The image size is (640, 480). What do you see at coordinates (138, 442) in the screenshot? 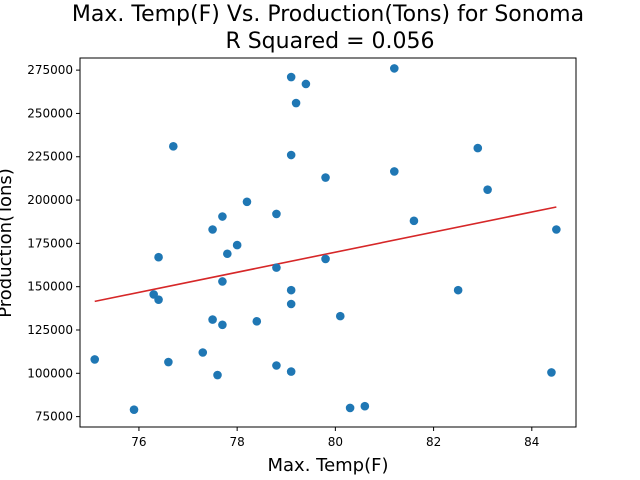
I see `x-tick-label: 76` at bounding box center [138, 442].